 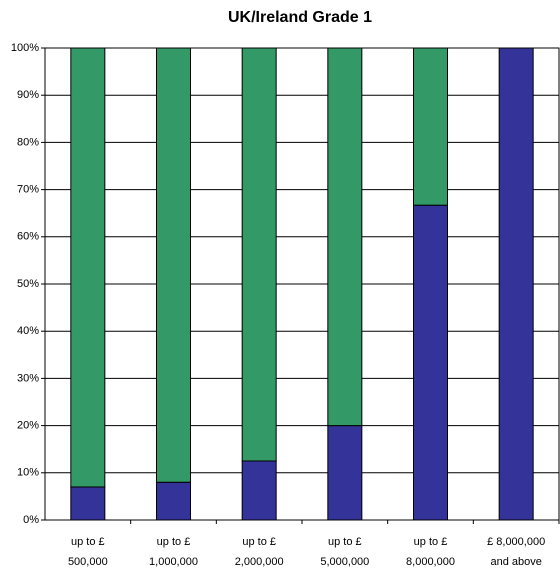 I want to click on y-tick-label: 80%, so click(x=28, y=142).